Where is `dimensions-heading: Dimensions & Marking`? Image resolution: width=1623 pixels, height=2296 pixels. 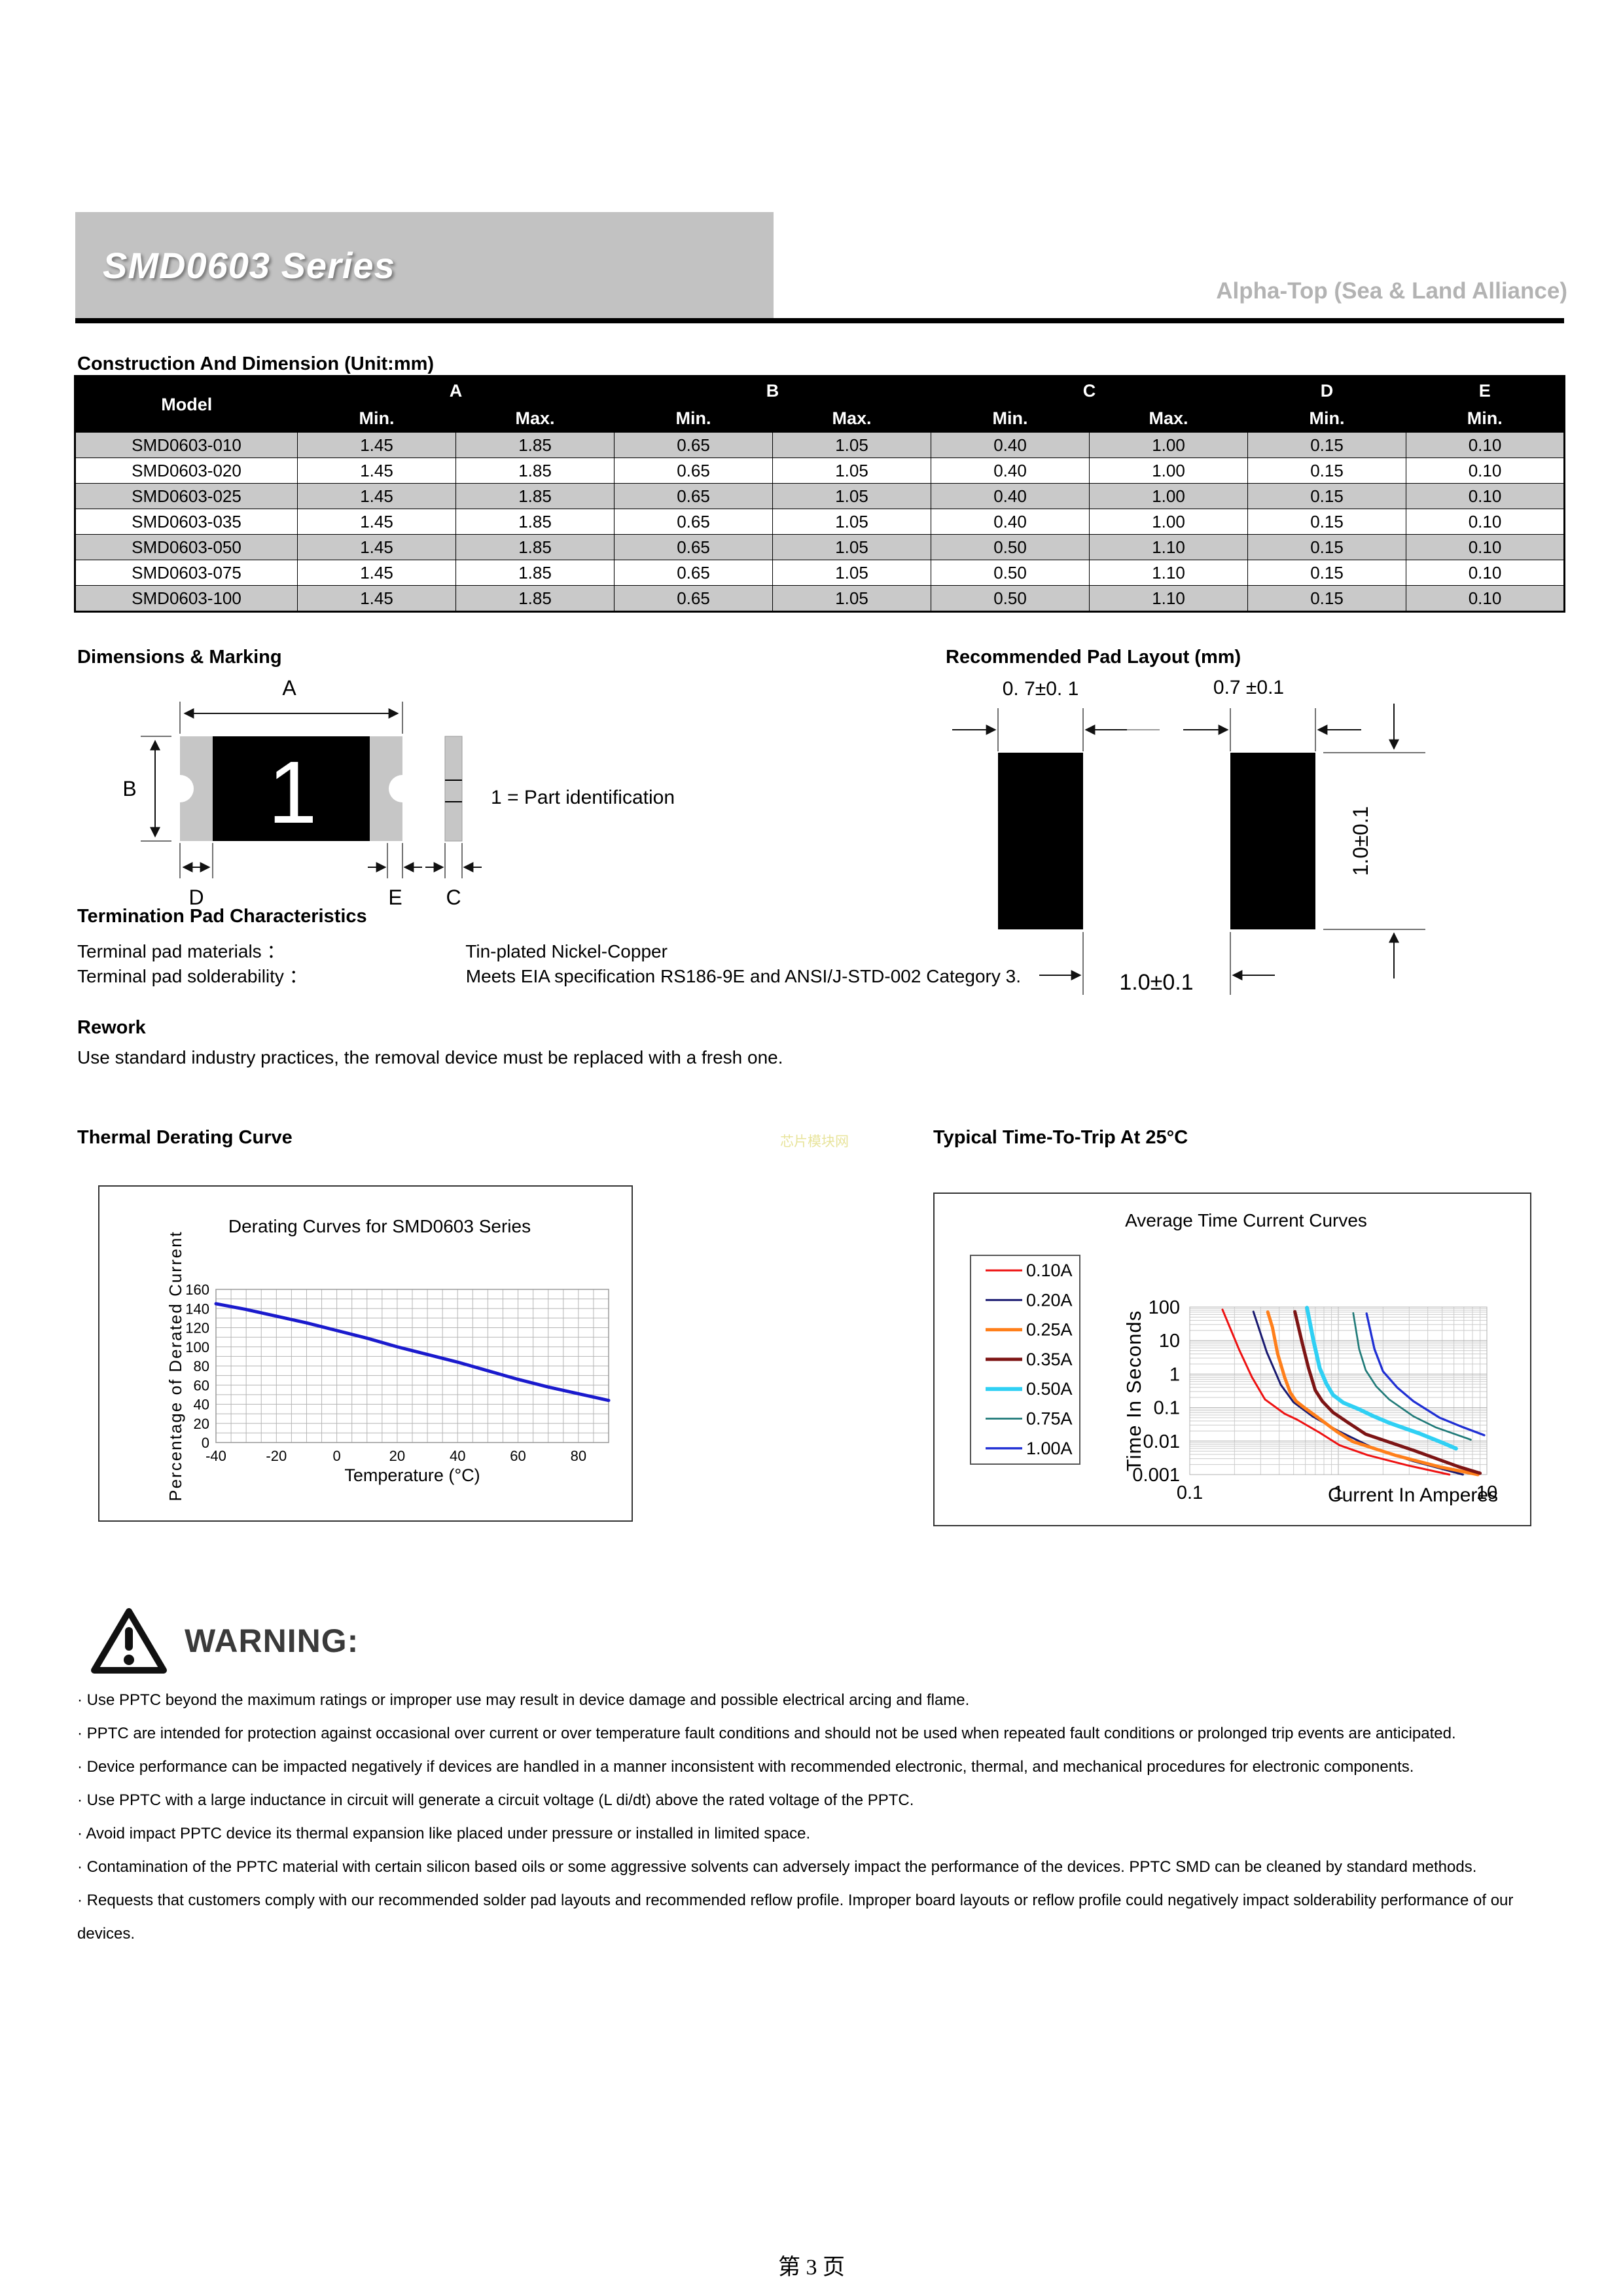 dimensions-heading: Dimensions & Marking is located at coordinates (179, 657).